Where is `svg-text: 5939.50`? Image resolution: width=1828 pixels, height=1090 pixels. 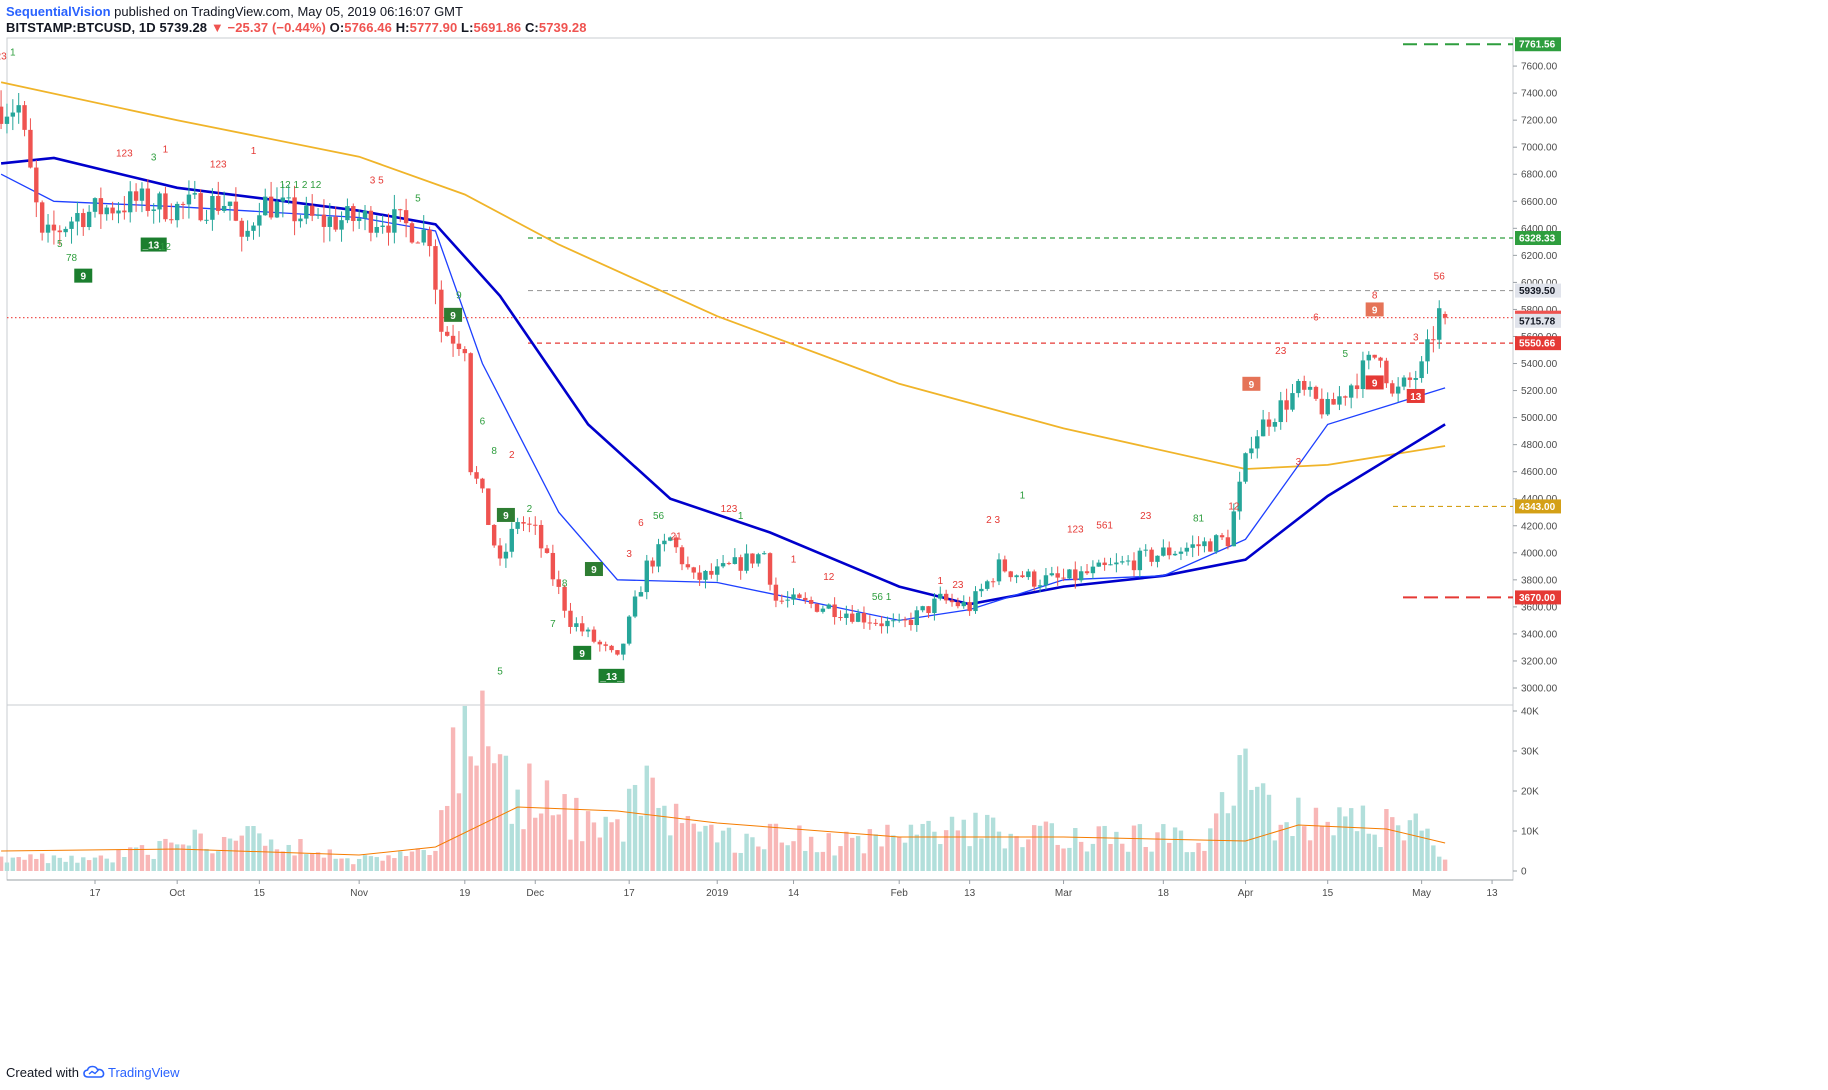
svg-text: 5939.50 is located at coordinates (1537, 291).